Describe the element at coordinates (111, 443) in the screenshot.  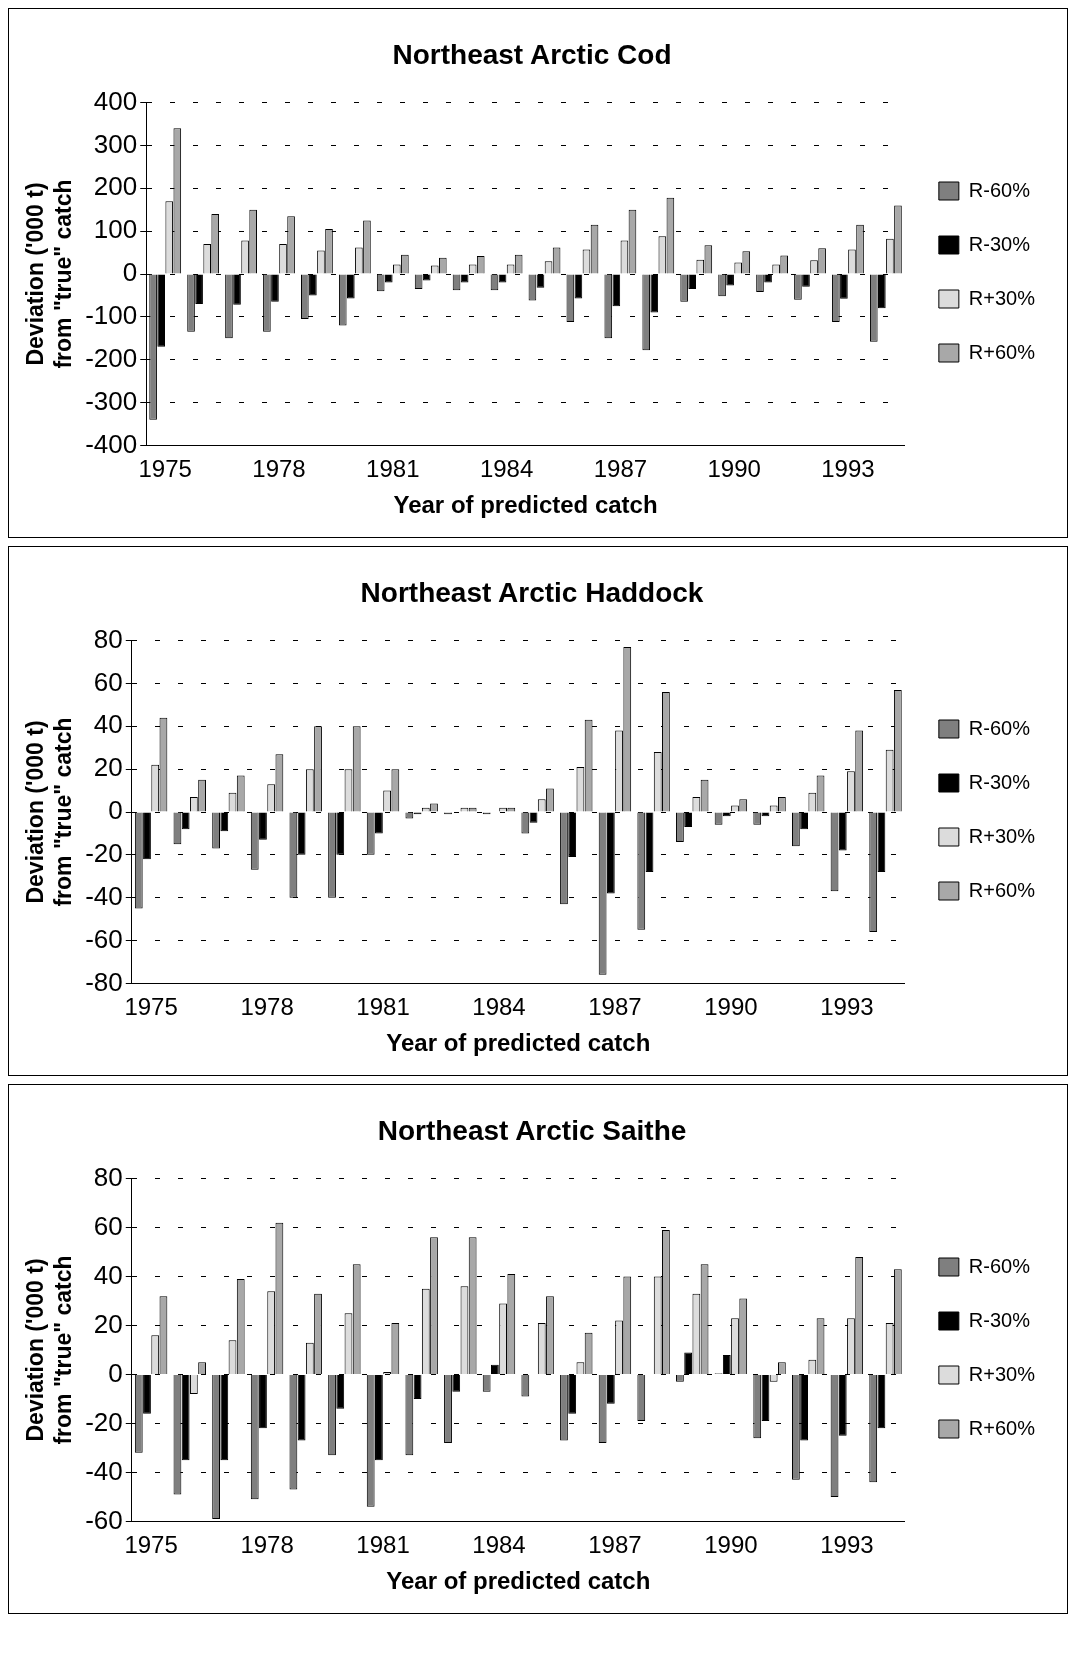
I see `y-tick-label: -400` at that location.